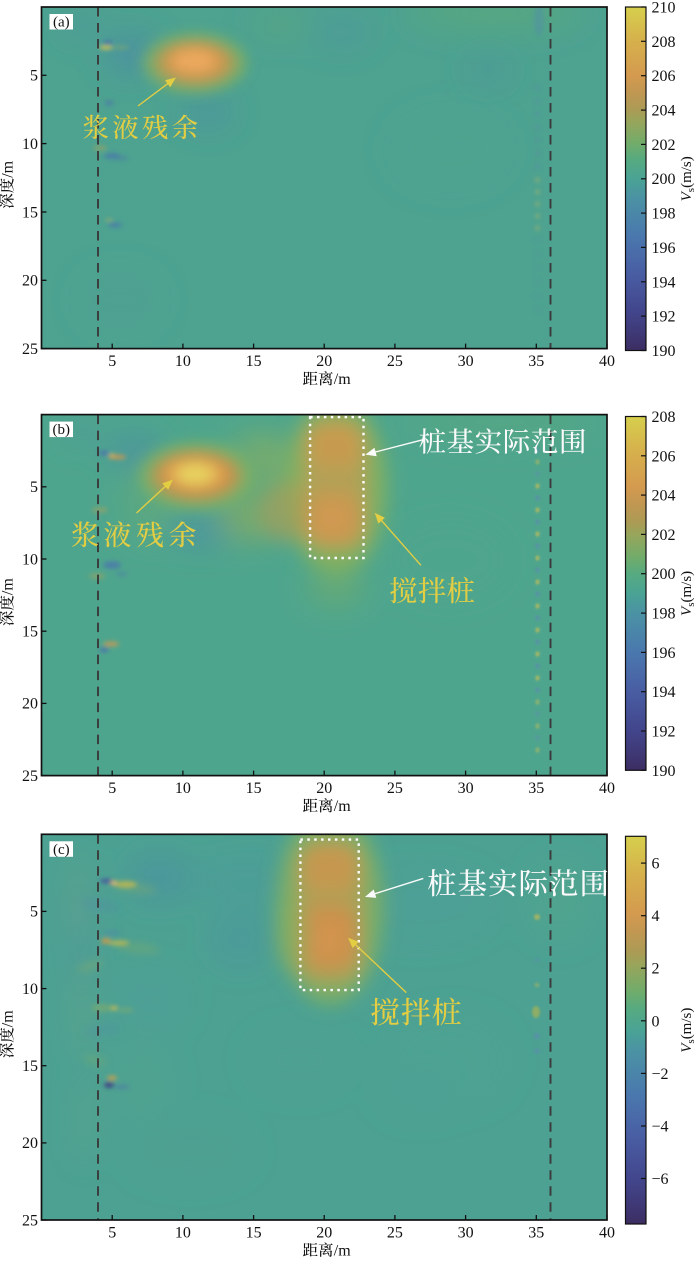 The width and height of the screenshot is (700, 1269). I want to click on svg-text: −4, so click(660, 1127).